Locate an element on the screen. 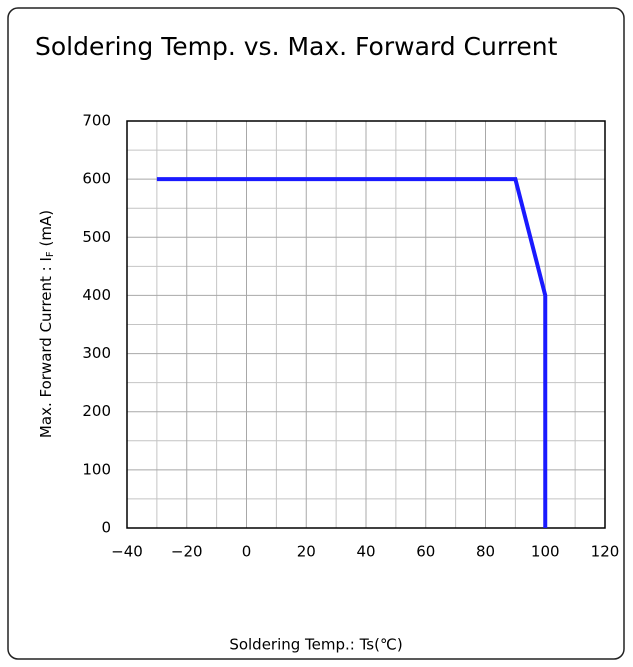  y-axis-label-sub: F is located at coordinates (50, 254).